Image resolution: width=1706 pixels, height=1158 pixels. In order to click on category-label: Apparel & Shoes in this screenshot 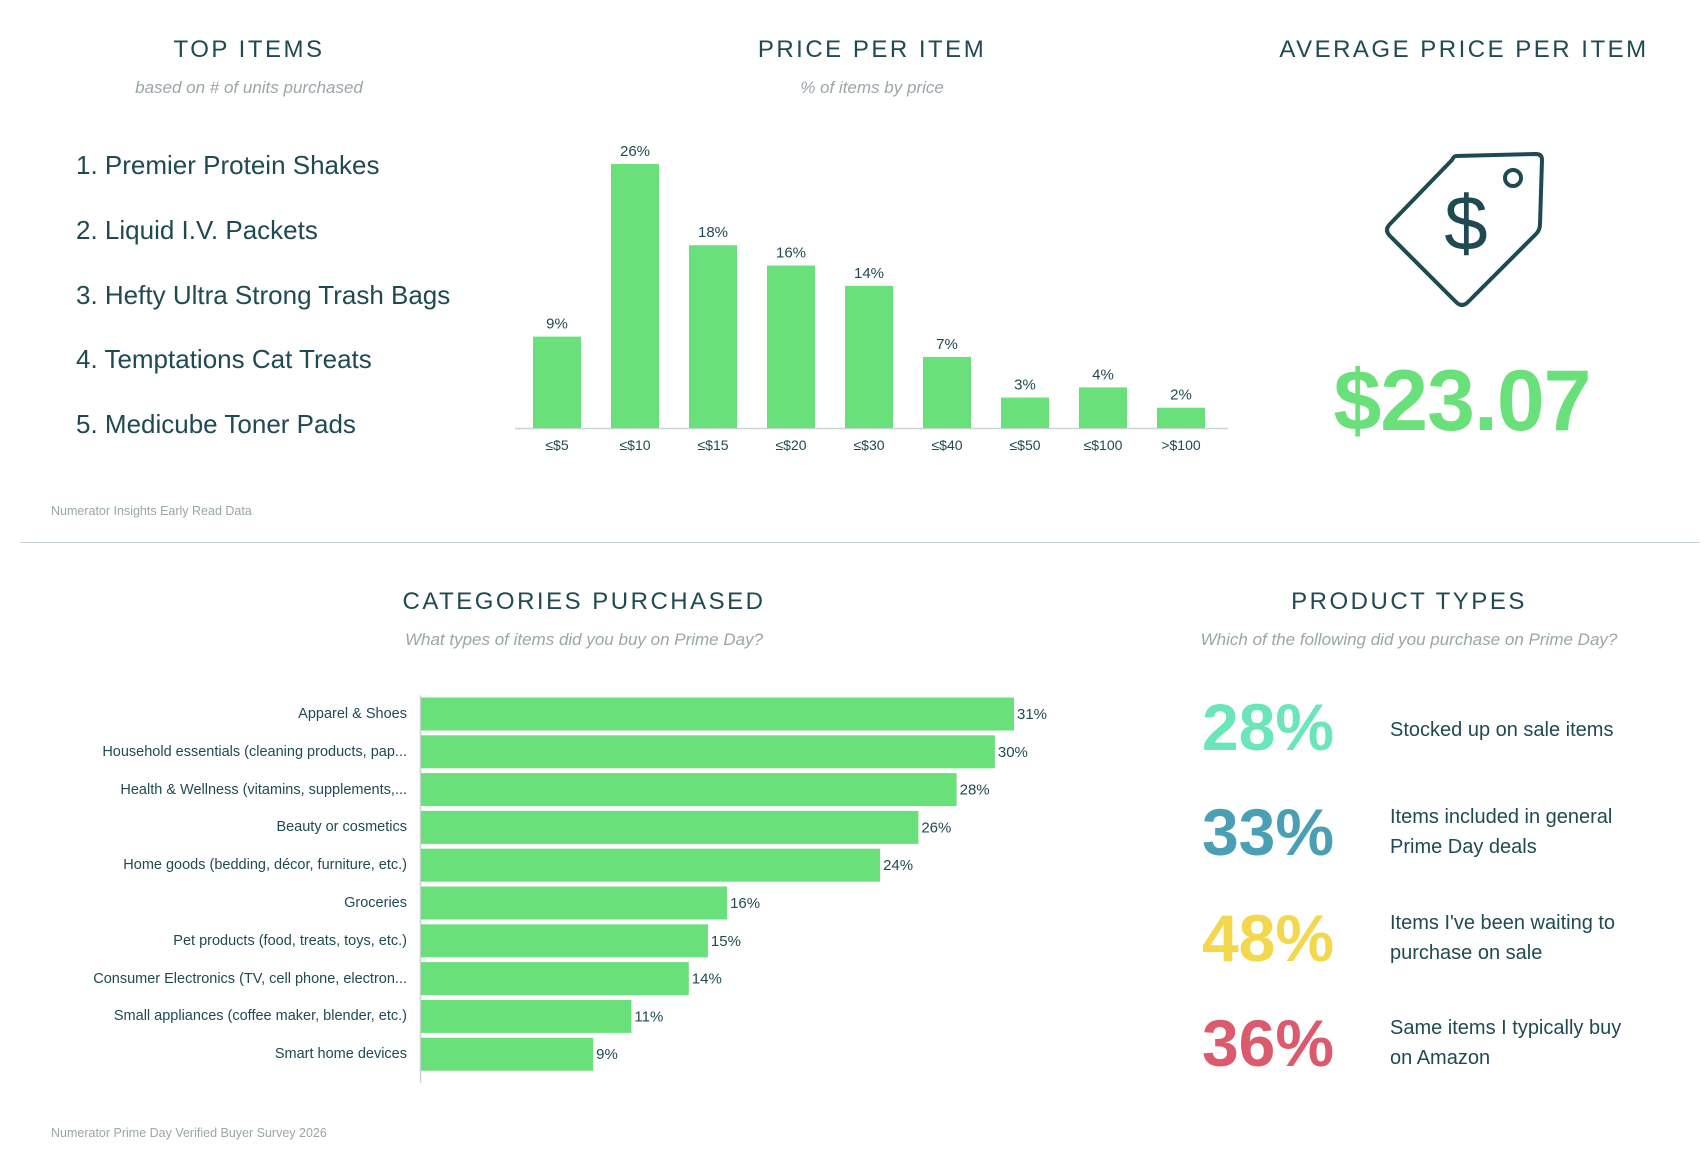, I will do `click(352, 714)`.